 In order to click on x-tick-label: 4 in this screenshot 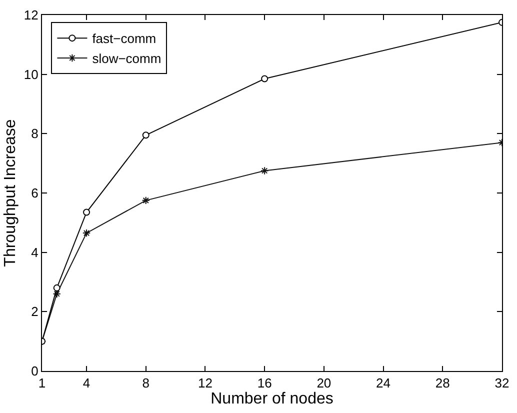, I will do `click(86, 383)`.